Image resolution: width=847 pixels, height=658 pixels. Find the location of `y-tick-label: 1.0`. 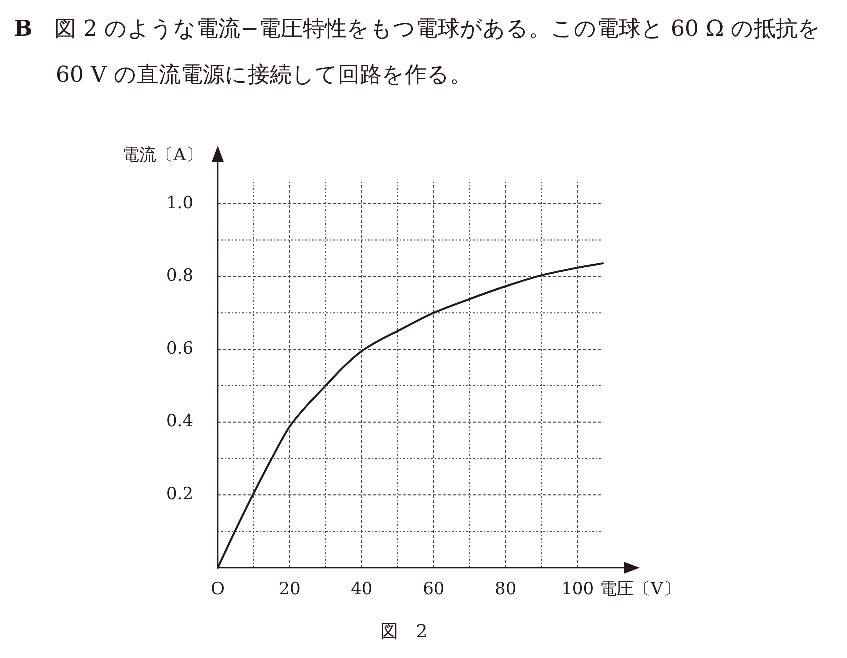

y-tick-label: 1.0 is located at coordinates (180, 203).